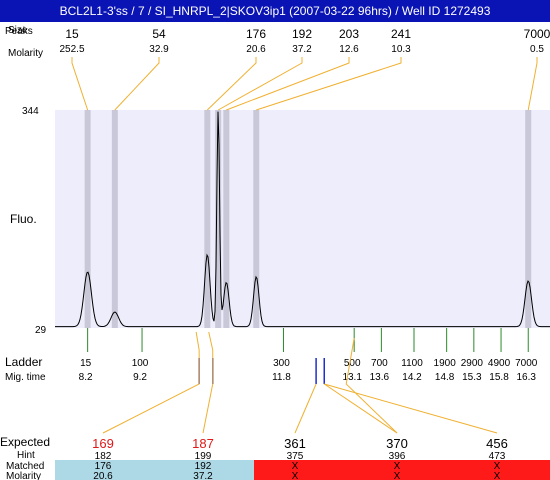 The width and height of the screenshot is (550, 480). I want to click on peak-molarity-label: 10.3, so click(401, 49).